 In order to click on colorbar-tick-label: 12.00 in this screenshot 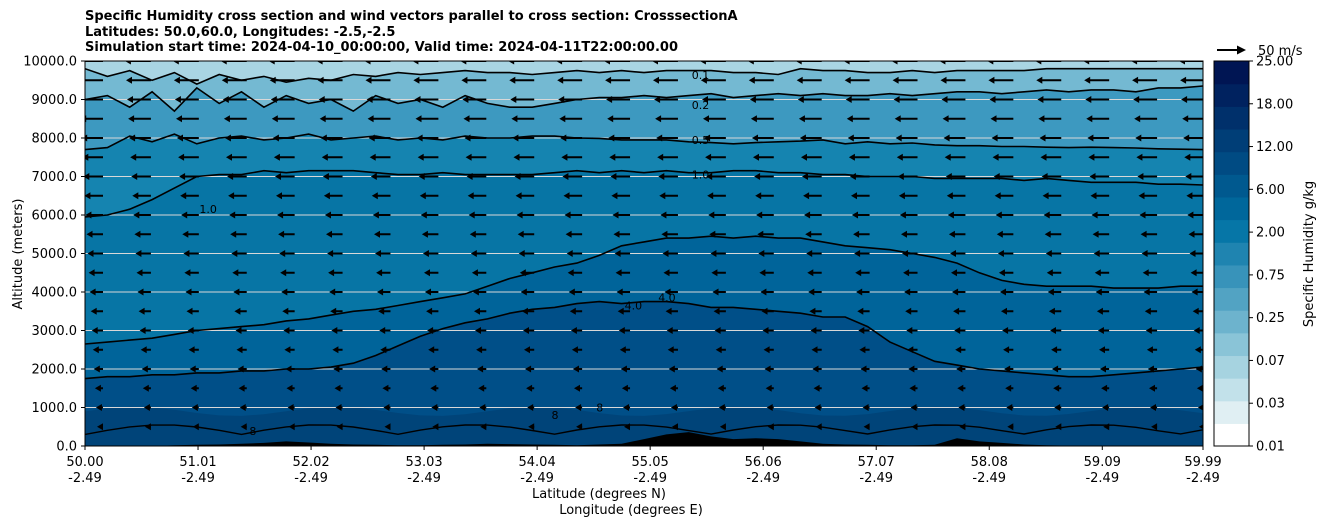, I will do `click(1274, 147)`.